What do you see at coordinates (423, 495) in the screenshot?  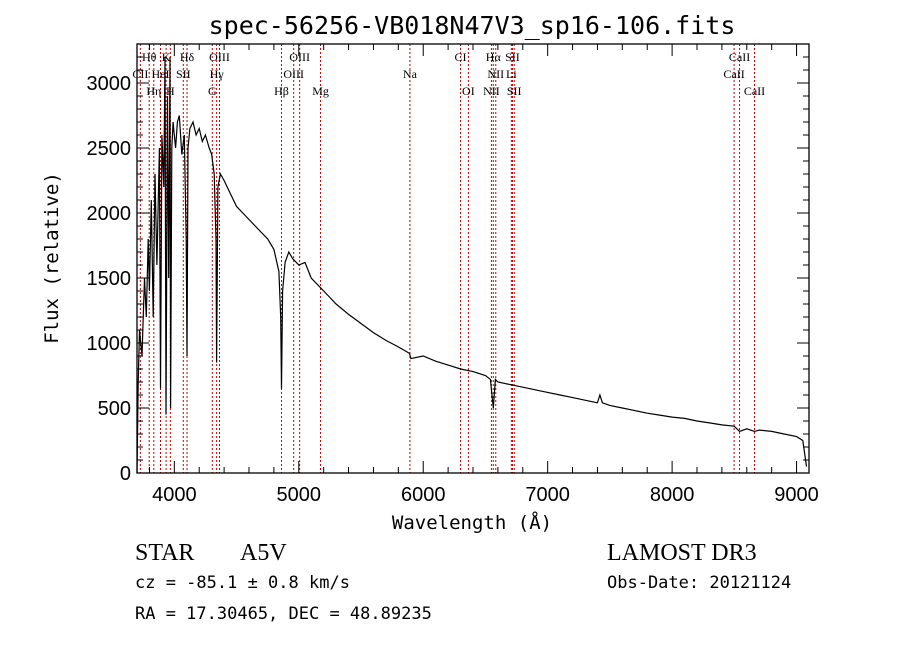 I see `x-tick-label: 6000` at bounding box center [423, 495].